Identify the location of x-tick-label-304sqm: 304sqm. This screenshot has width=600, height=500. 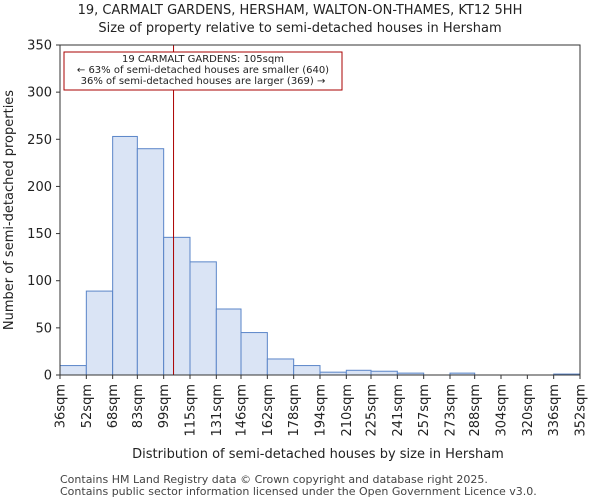
(502, 410).